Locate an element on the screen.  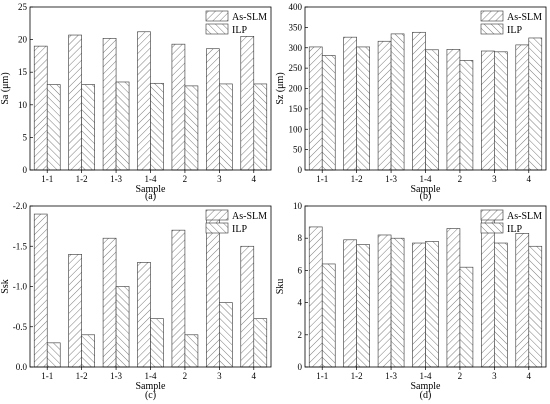
y-tick-label: 400 is located at coordinates (296, 7).